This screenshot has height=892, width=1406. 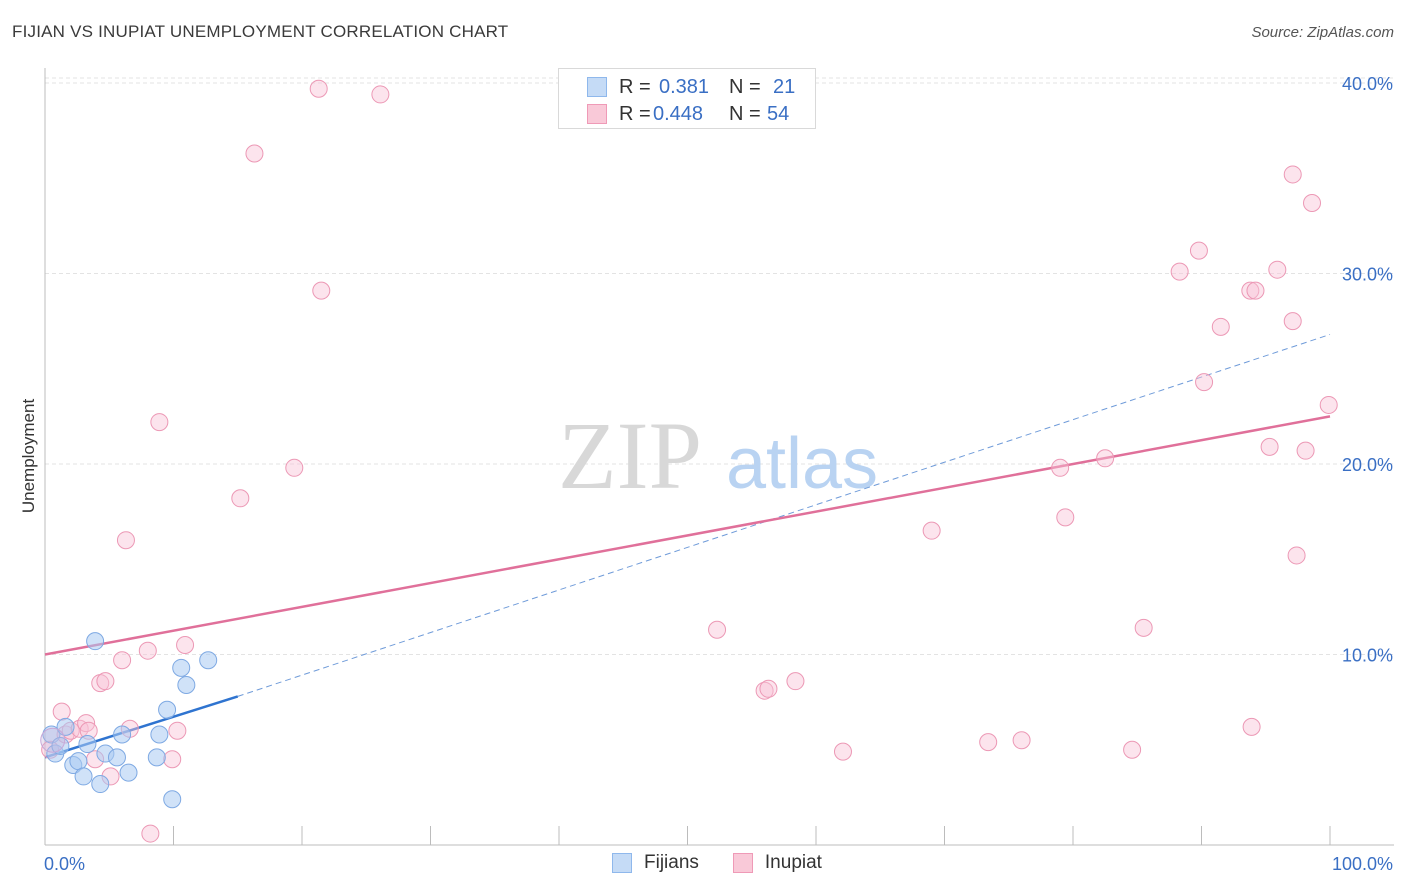 I want to click on legend: Fijians Inupiat, so click(x=734, y=863).